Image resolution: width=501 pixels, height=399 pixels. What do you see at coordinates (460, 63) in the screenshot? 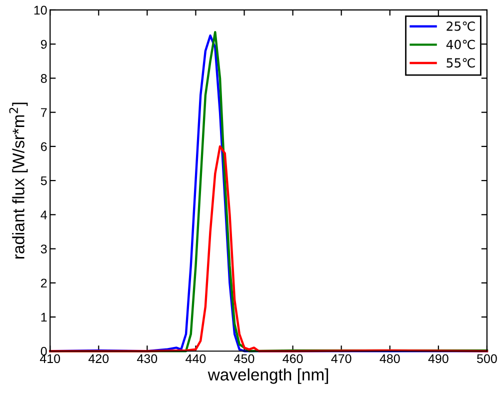
I see `legend-label: 55℃` at bounding box center [460, 63].